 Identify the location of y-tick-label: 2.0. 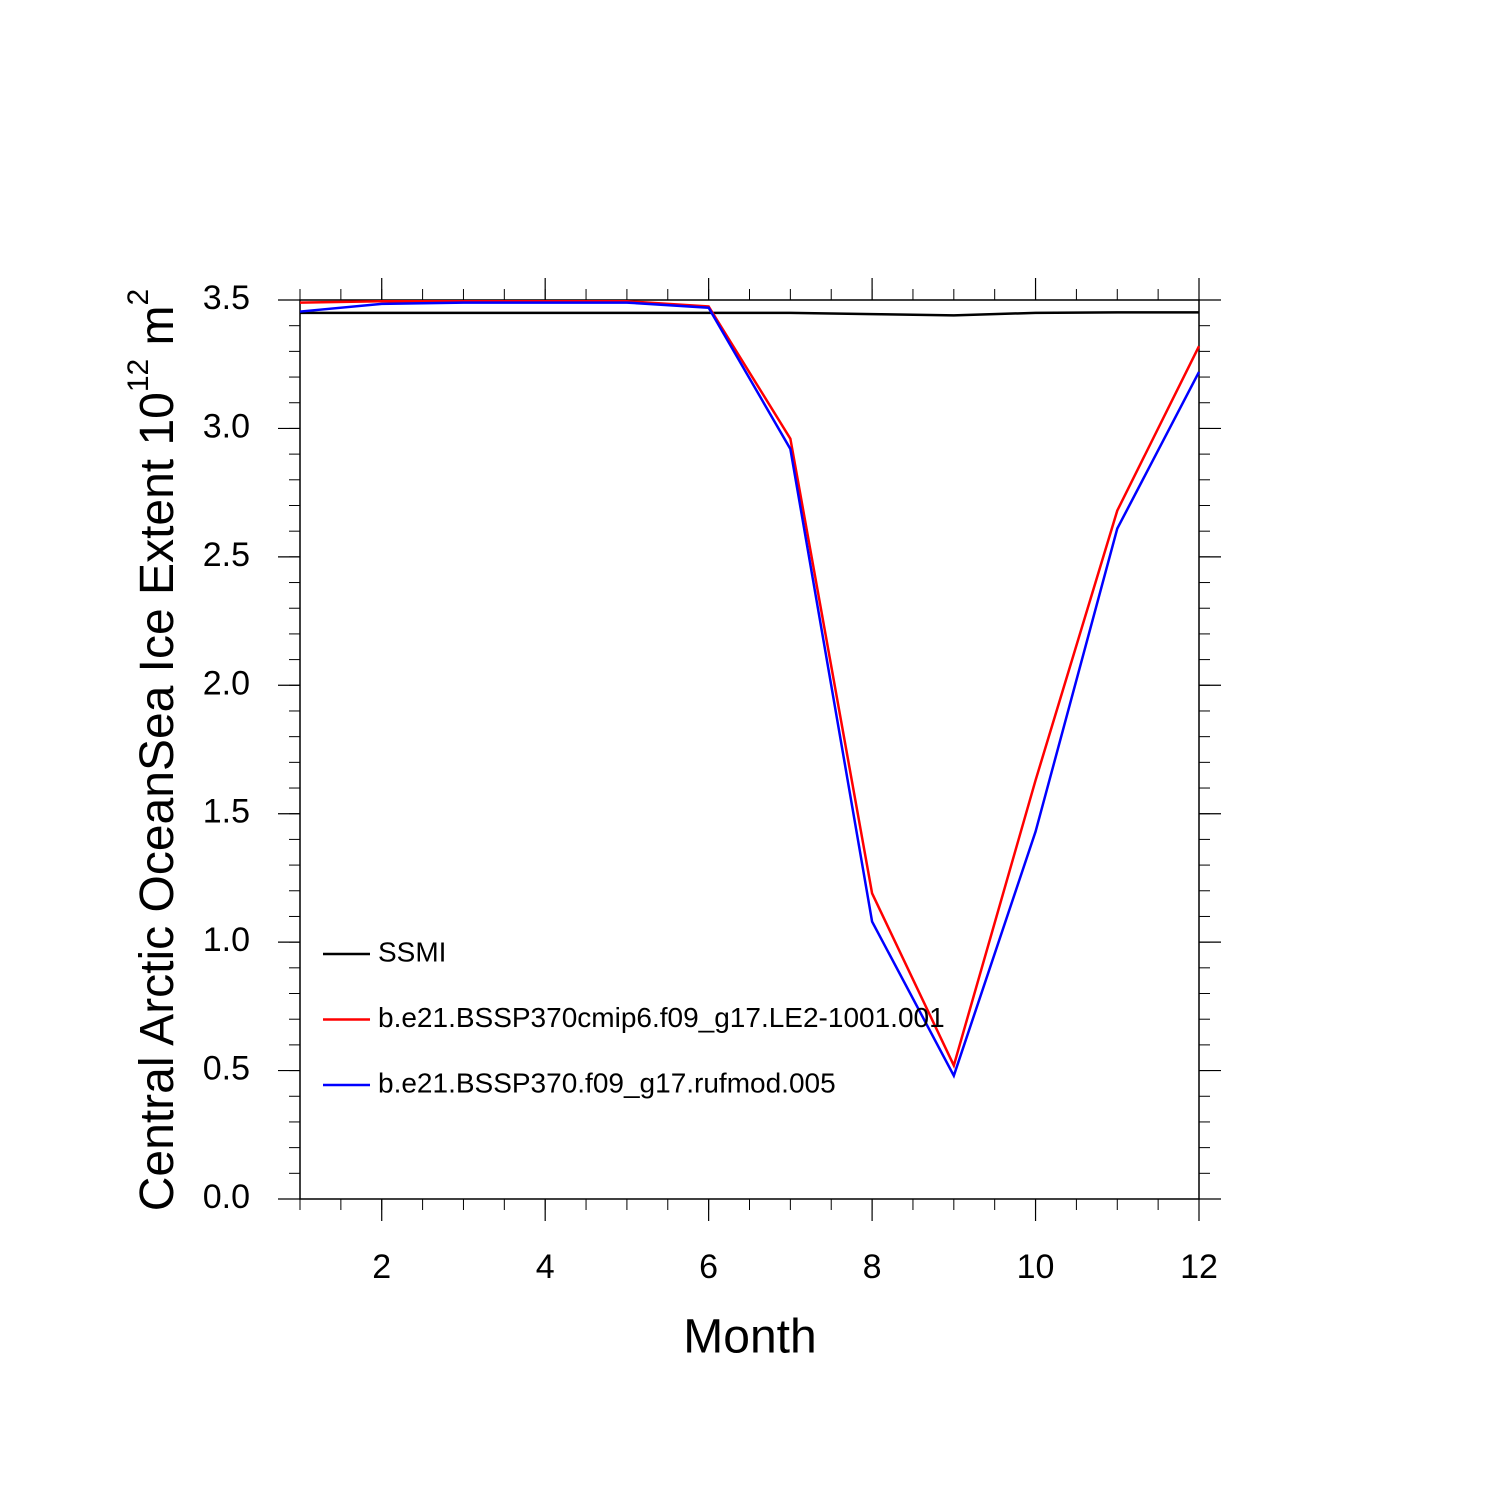
(226, 683).